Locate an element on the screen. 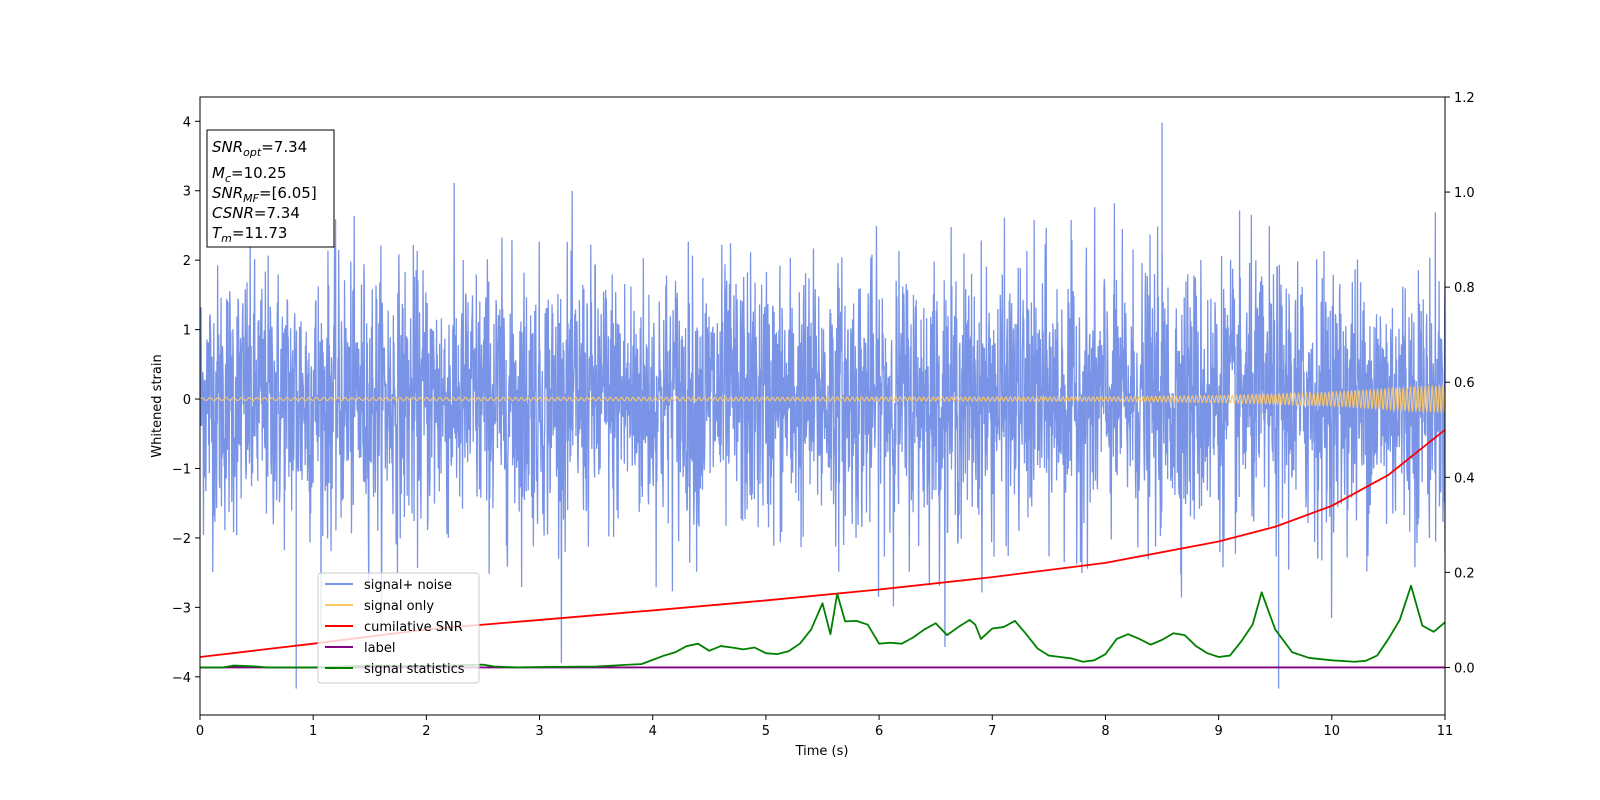 This screenshot has height=800, width=1600. legend-entry-signal-statistics: signal statistics is located at coordinates (395, 669).